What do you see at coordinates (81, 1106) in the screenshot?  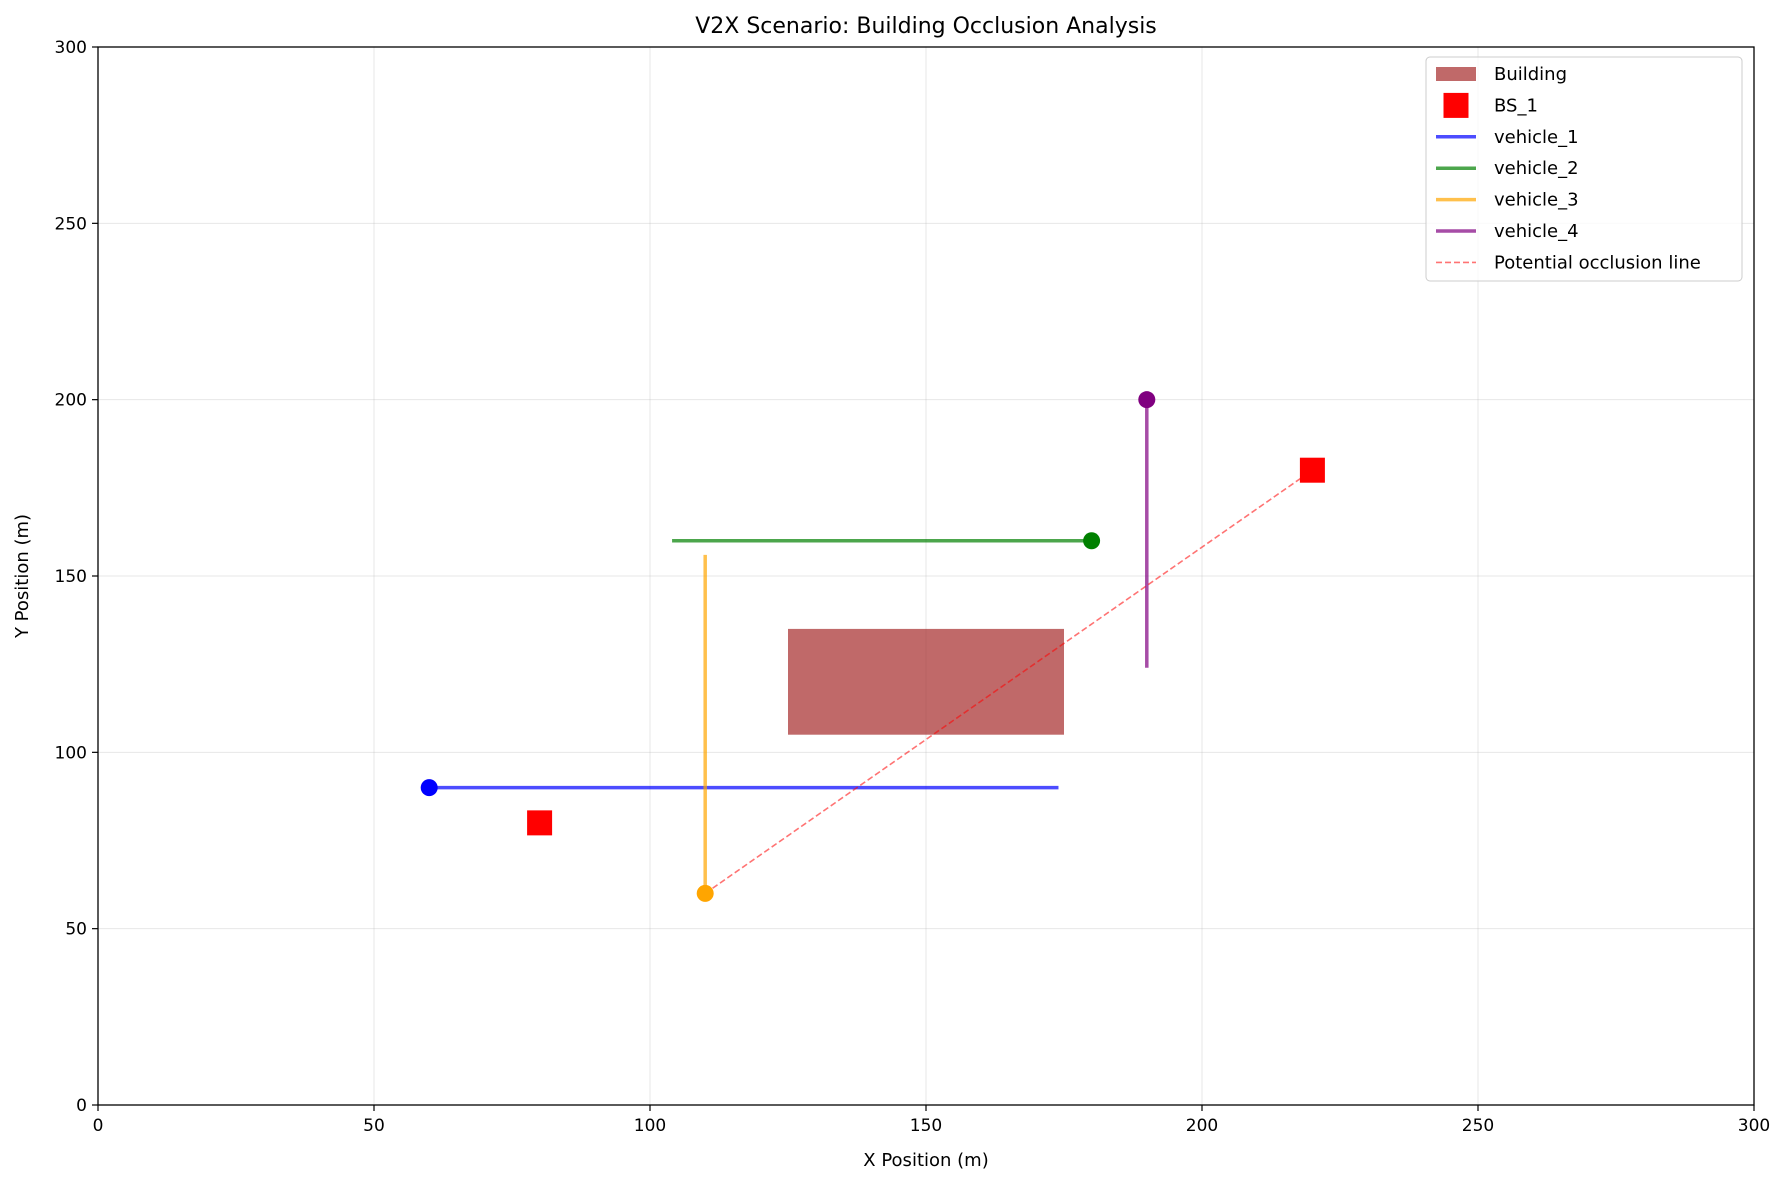 I see `y-tick-label: 0` at bounding box center [81, 1106].